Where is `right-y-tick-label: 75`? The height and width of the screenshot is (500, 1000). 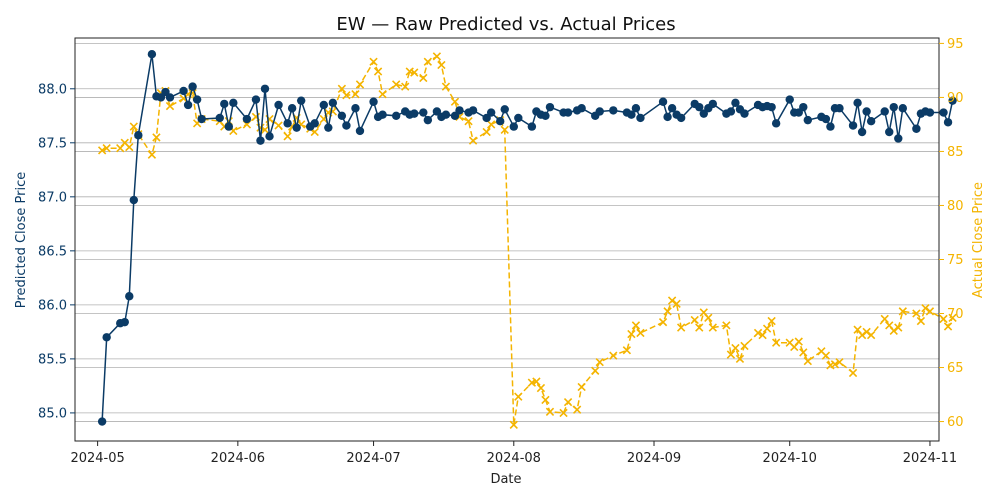
right-y-tick-label: 75 is located at coordinates (955, 260).